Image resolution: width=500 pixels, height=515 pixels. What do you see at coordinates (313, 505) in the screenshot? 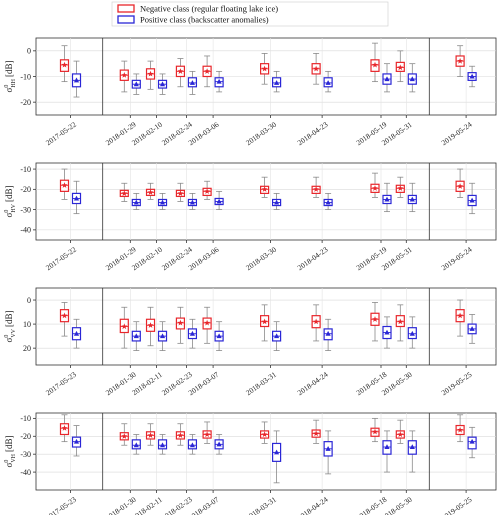
I see `x-tick-label: 2018-04-24` at bounding box center [313, 505].